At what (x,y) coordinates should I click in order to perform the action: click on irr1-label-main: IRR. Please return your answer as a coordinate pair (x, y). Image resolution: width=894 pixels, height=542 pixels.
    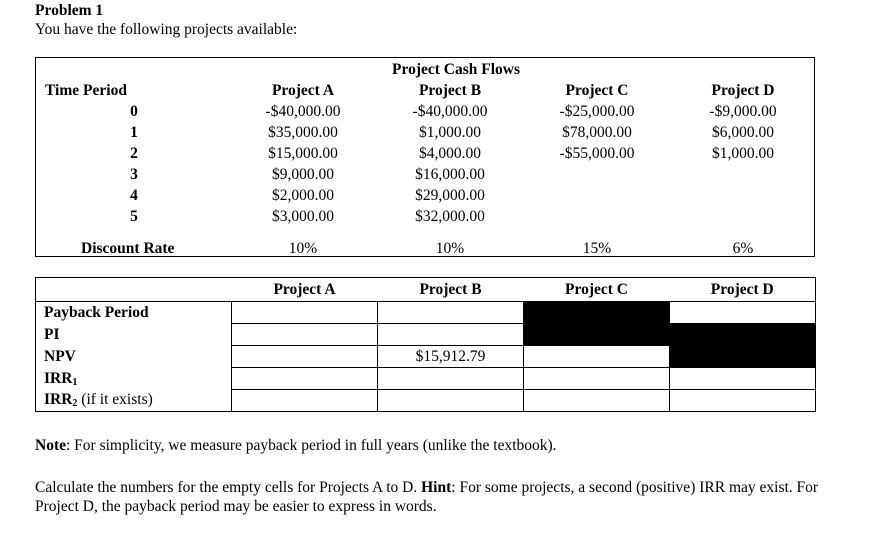
    Looking at the image, I should click on (58, 378).